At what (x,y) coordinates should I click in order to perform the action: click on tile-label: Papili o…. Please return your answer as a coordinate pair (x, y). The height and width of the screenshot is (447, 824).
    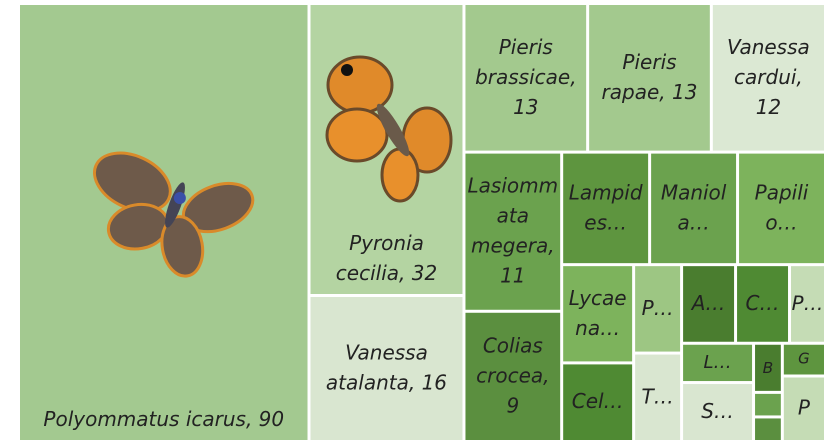
    Looking at the image, I should click on (782, 207).